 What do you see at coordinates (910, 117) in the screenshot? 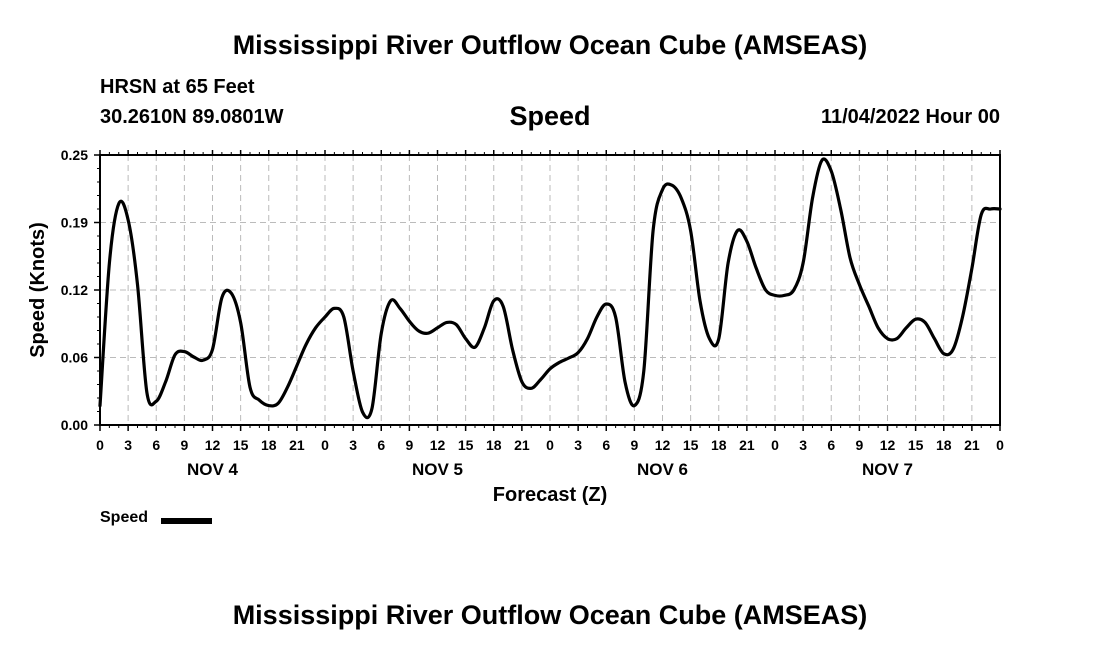
I see `timestamp-label: 11/04/2022 Hour 00` at bounding box center [910, 117].